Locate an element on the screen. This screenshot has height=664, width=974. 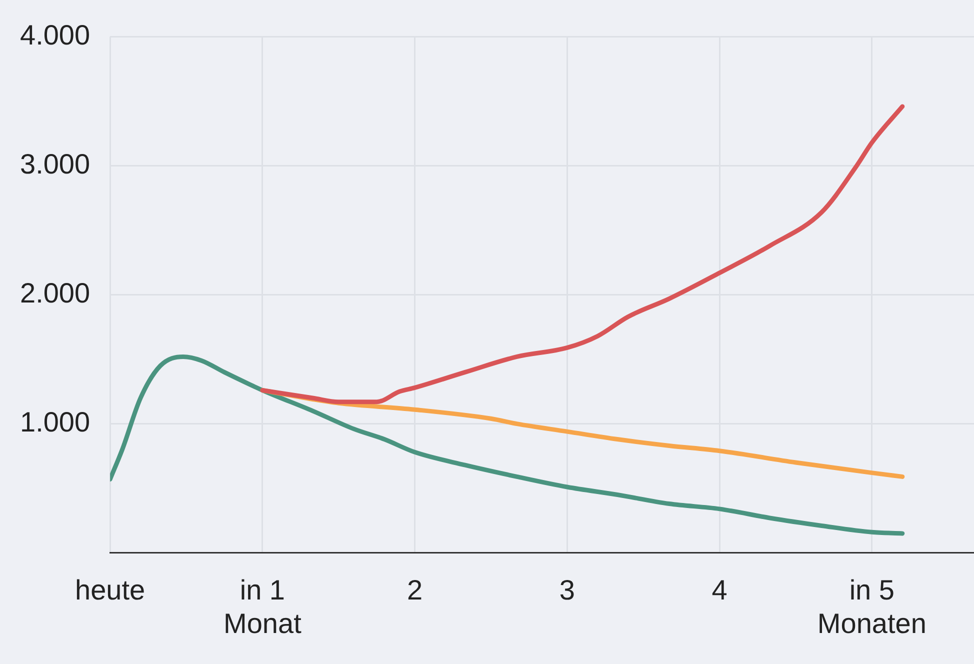
y-tick-label: 2.000 is located at coordinates (55, 293).